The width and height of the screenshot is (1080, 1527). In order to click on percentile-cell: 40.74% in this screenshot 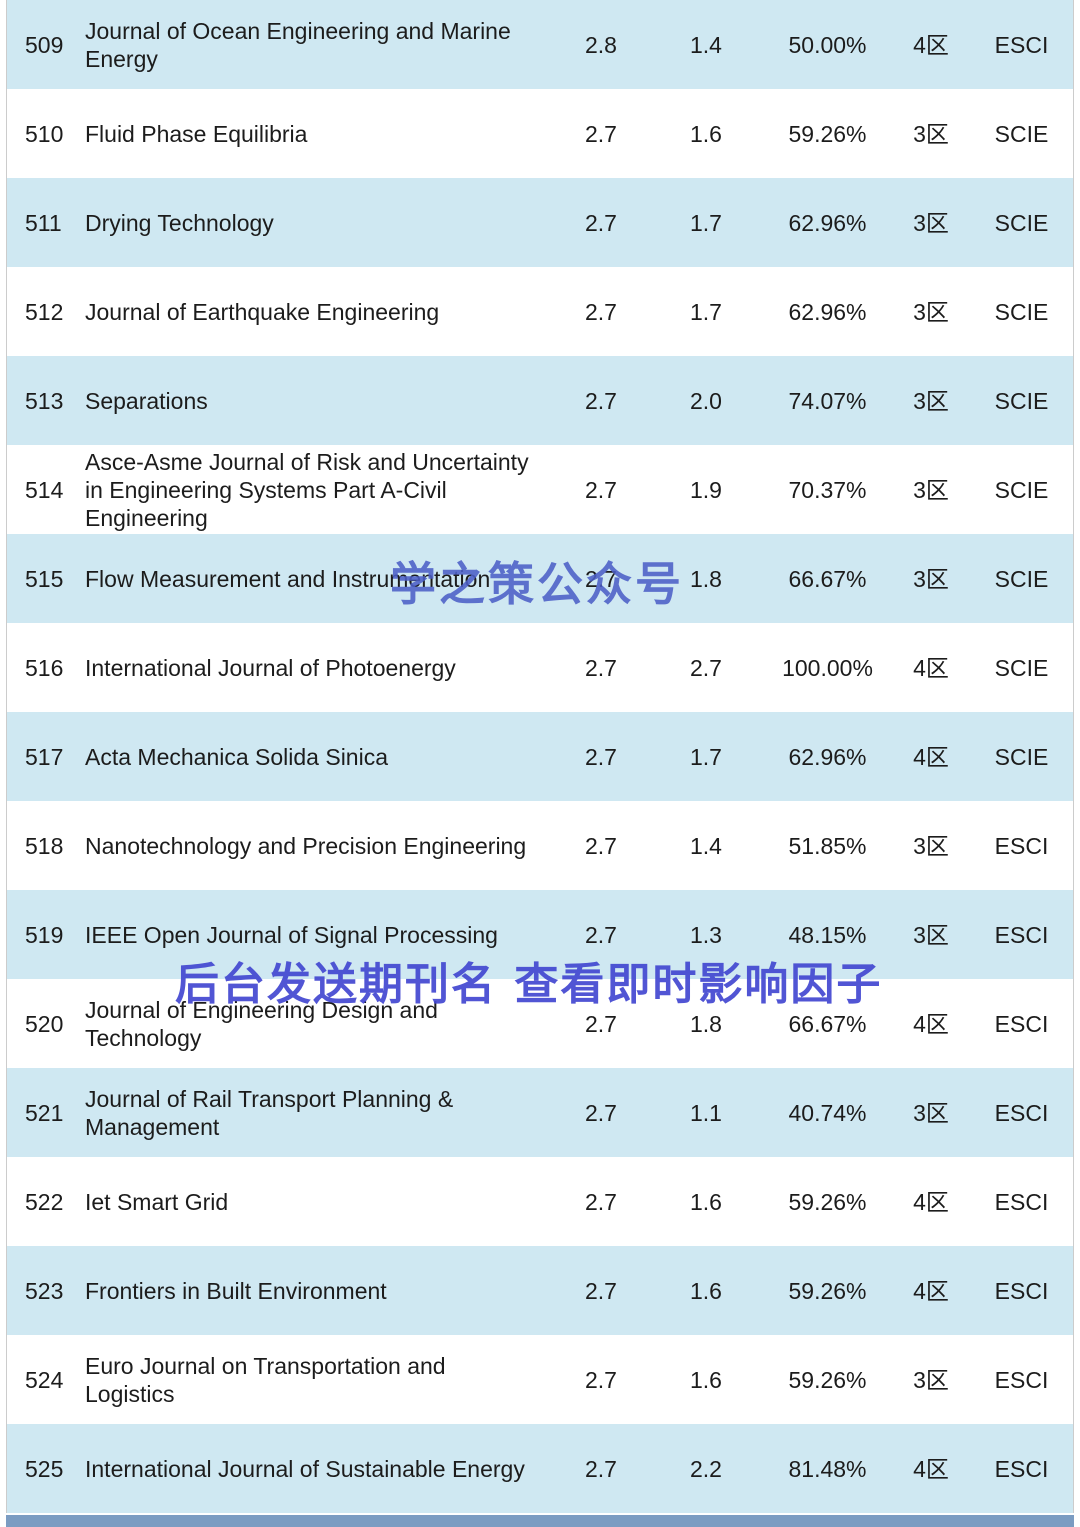, I will do `click(827, 1112)`.